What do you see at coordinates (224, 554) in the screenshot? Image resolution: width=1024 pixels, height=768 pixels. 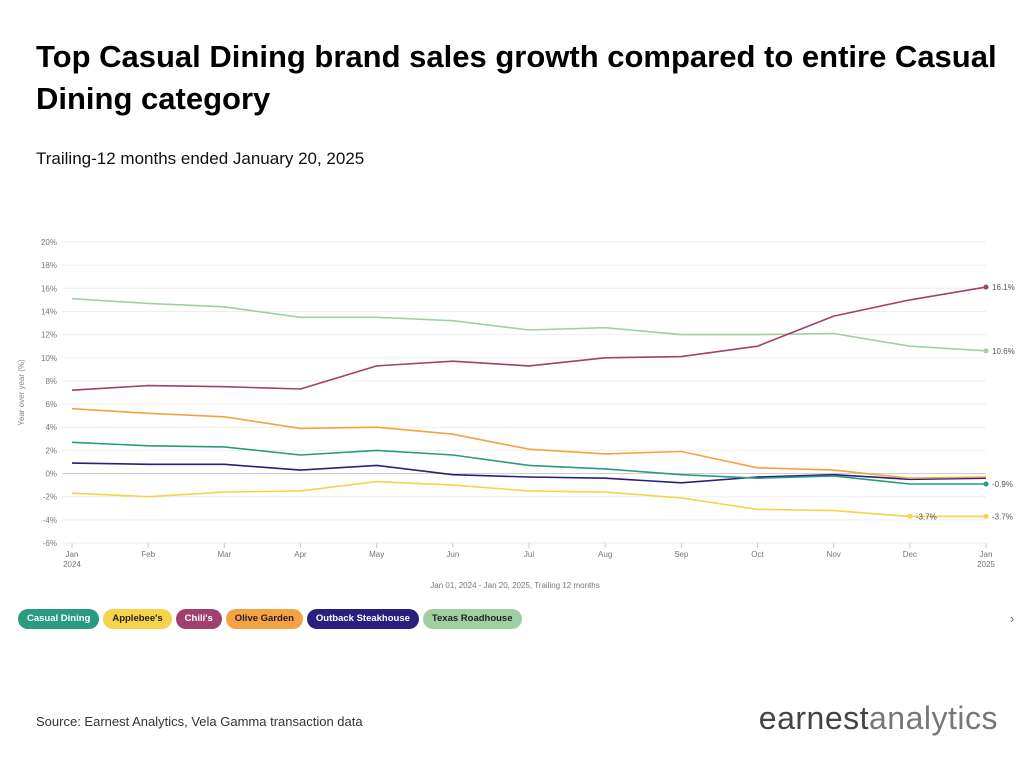 I see `x-tick-label: Mar` at bounding box center [224, 554].